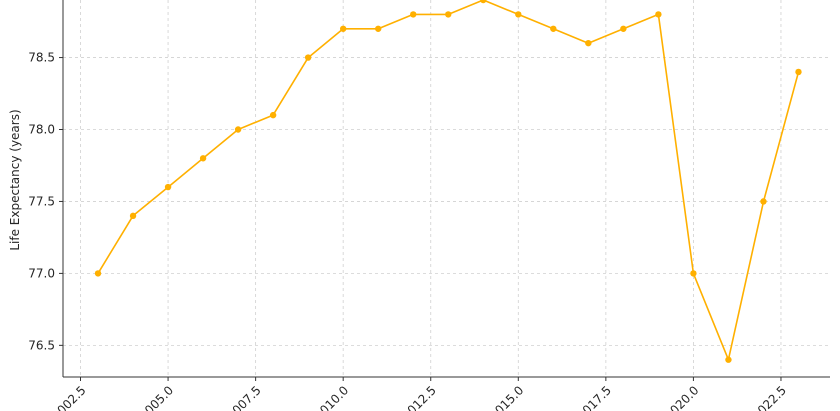  Describe the element at coordinates (41, 273) in the screenshot. I see `y-tick-label: 77.0` at that location.